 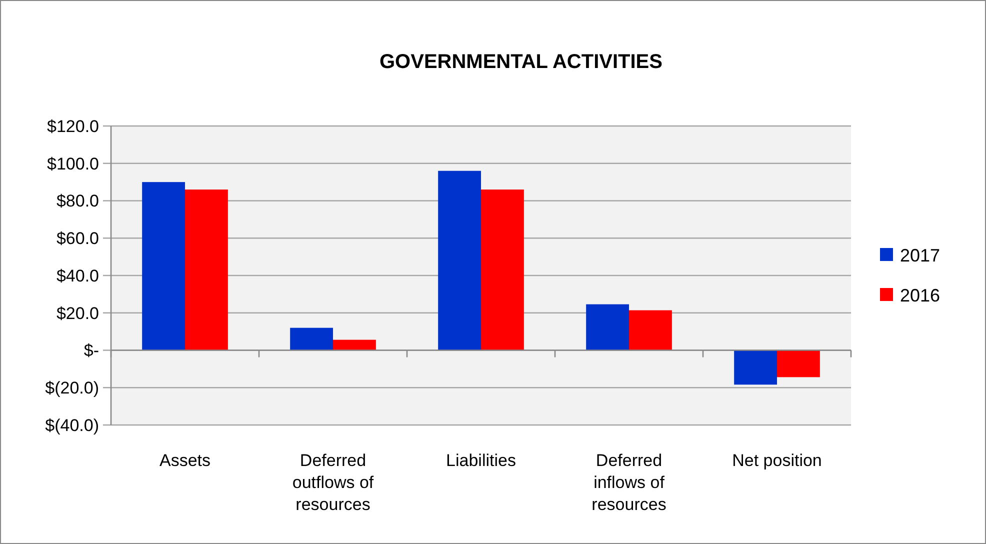 What do you see at coordinates (91, 350) in the screenshot?
I see `y-tick-label: $-` at bounding box center [91, 350].